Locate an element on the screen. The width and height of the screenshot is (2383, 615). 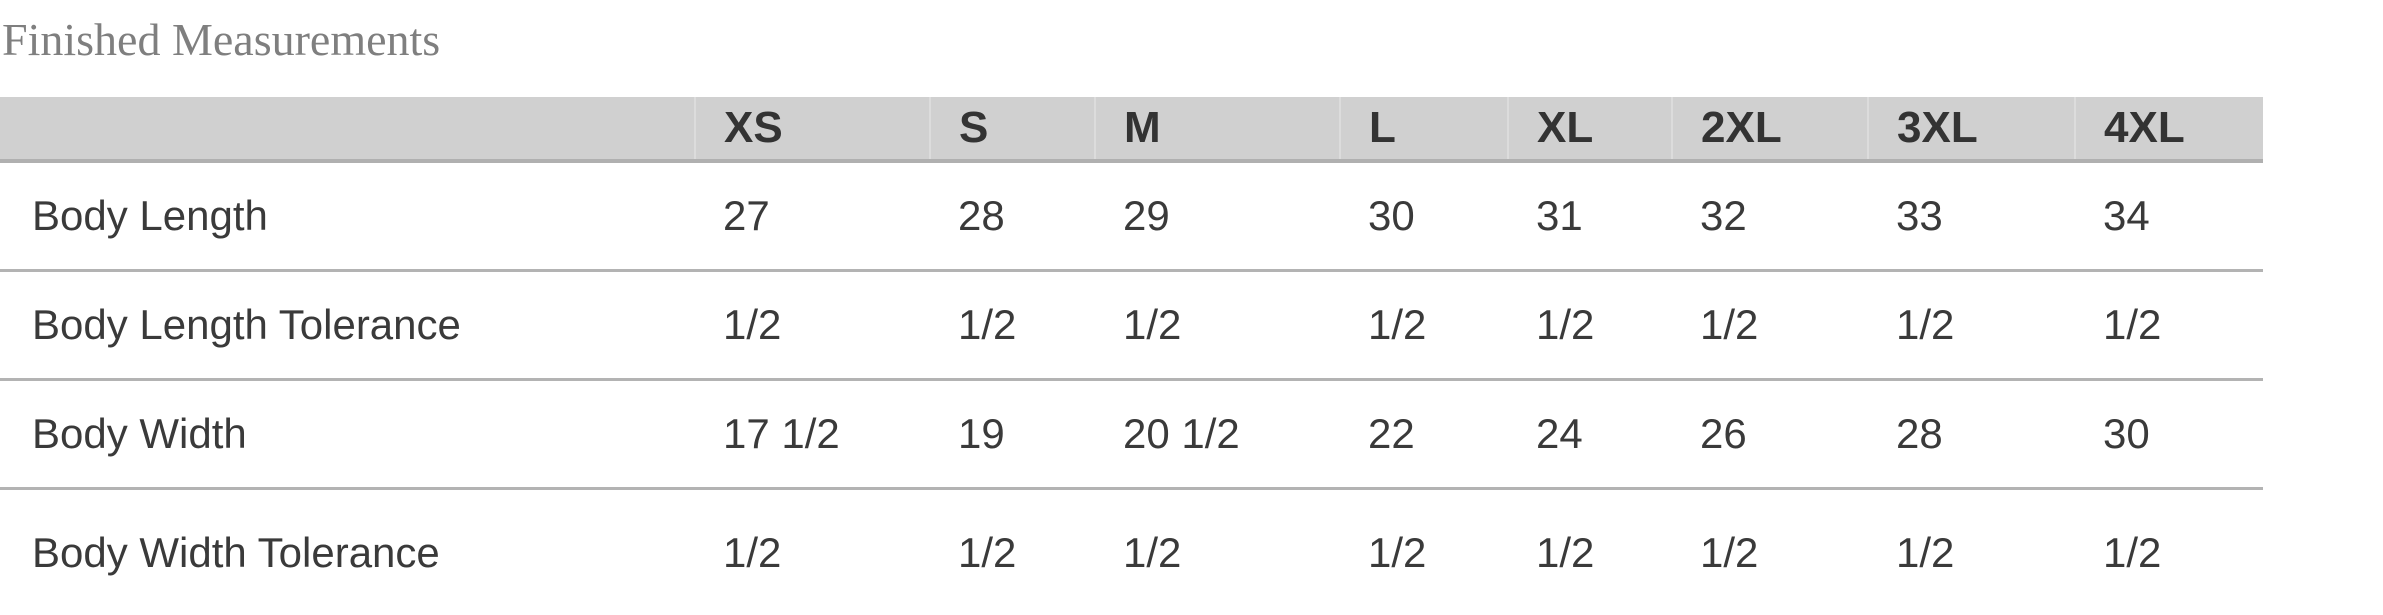
cell-xl: 31 is located at coordinates (1590, 216).